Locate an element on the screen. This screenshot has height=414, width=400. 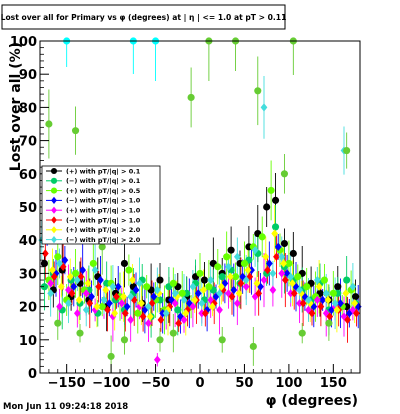
y-tick-label: 10 is located at coordinates (28, 341).